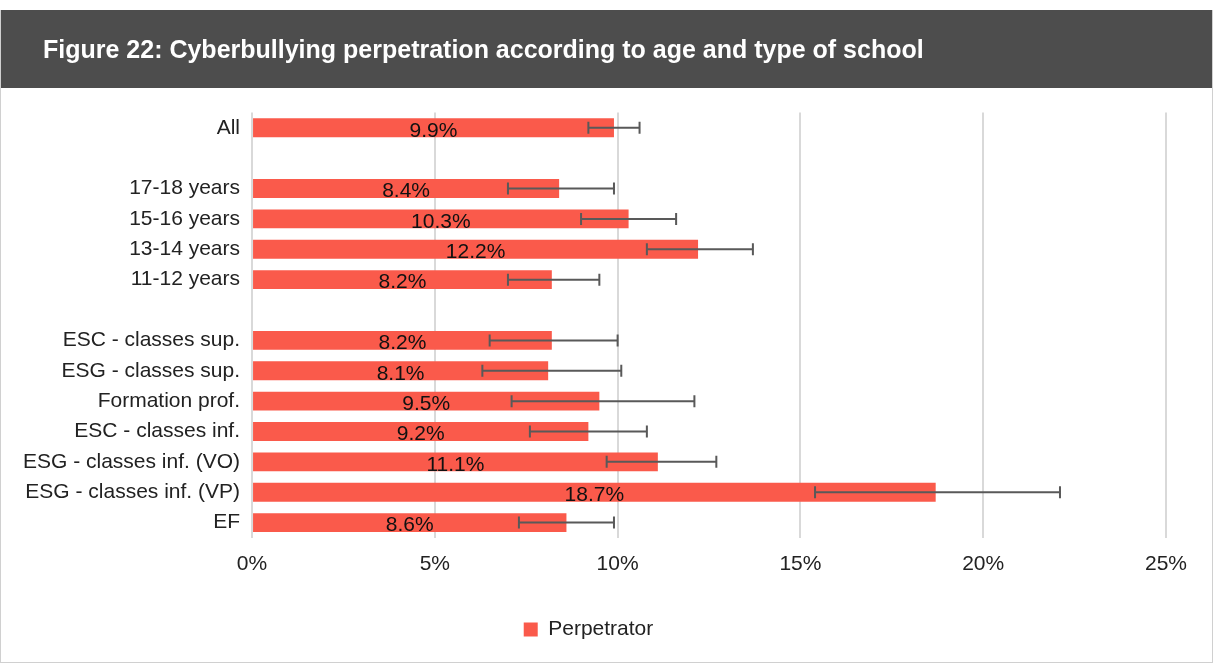 This screenshot has width=1213, height=664. What do you see at coordinates (1166, 563) in the screenshot?
I see `x-tick-label: 25%` at bounding box center [1166, 563].